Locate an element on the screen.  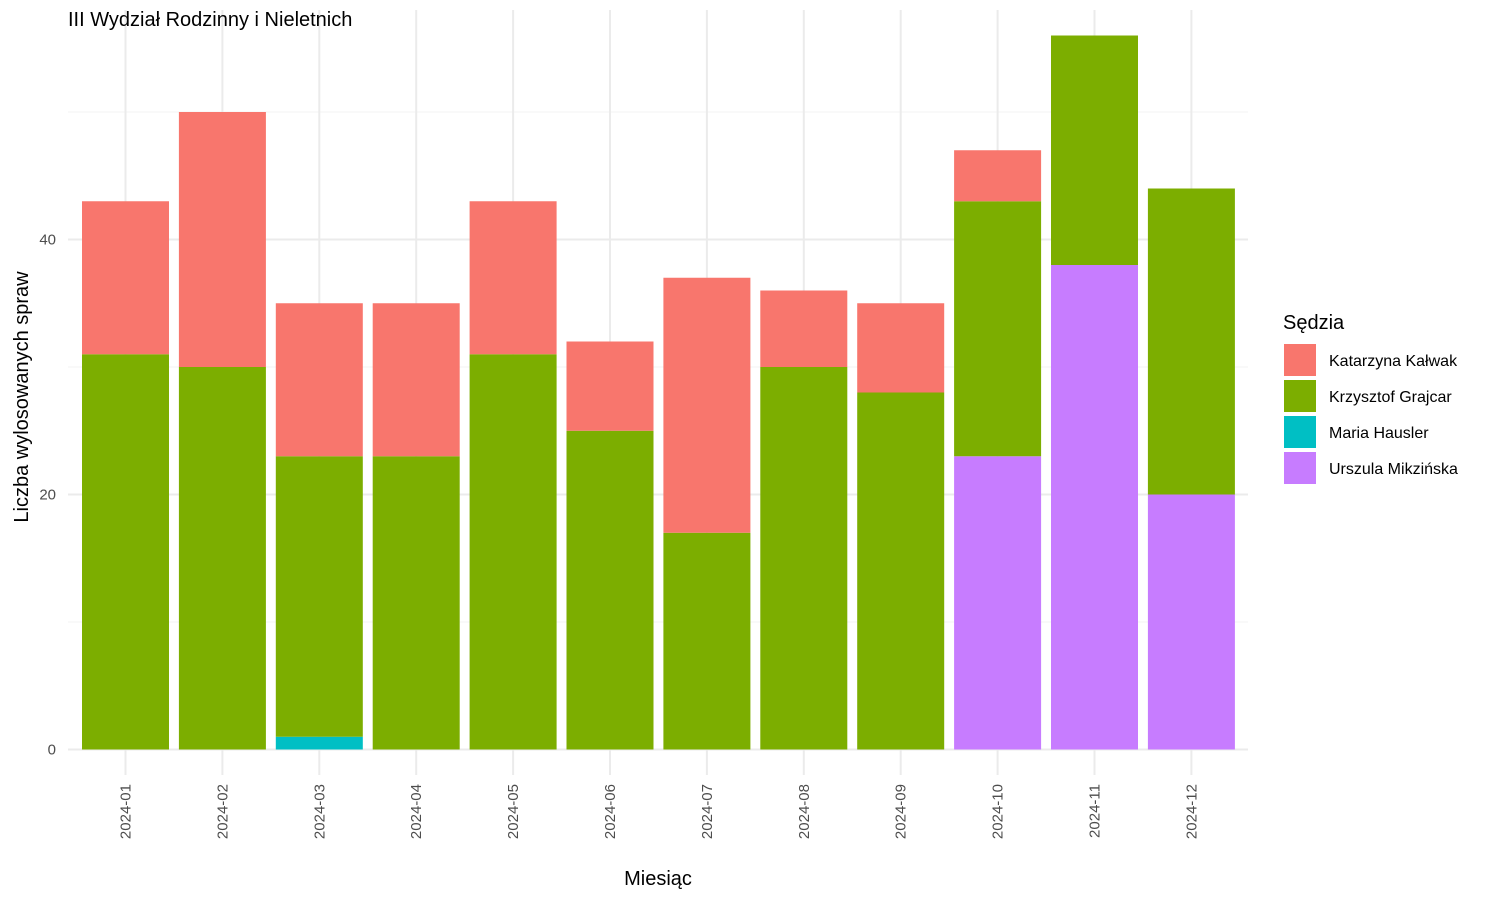
bar-2024-01-krzysztof-grajcar is located at coordinates (125, 552).